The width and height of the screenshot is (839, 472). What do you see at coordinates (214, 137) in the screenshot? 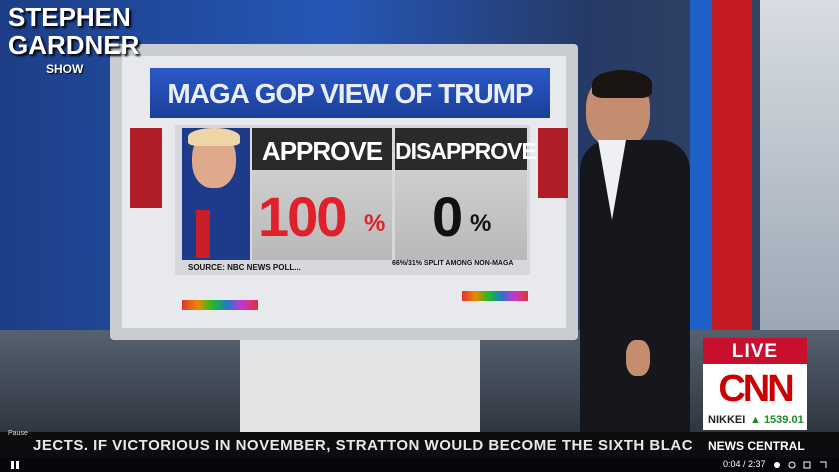
I see `photo-hair` at bounding box center [214, 137].